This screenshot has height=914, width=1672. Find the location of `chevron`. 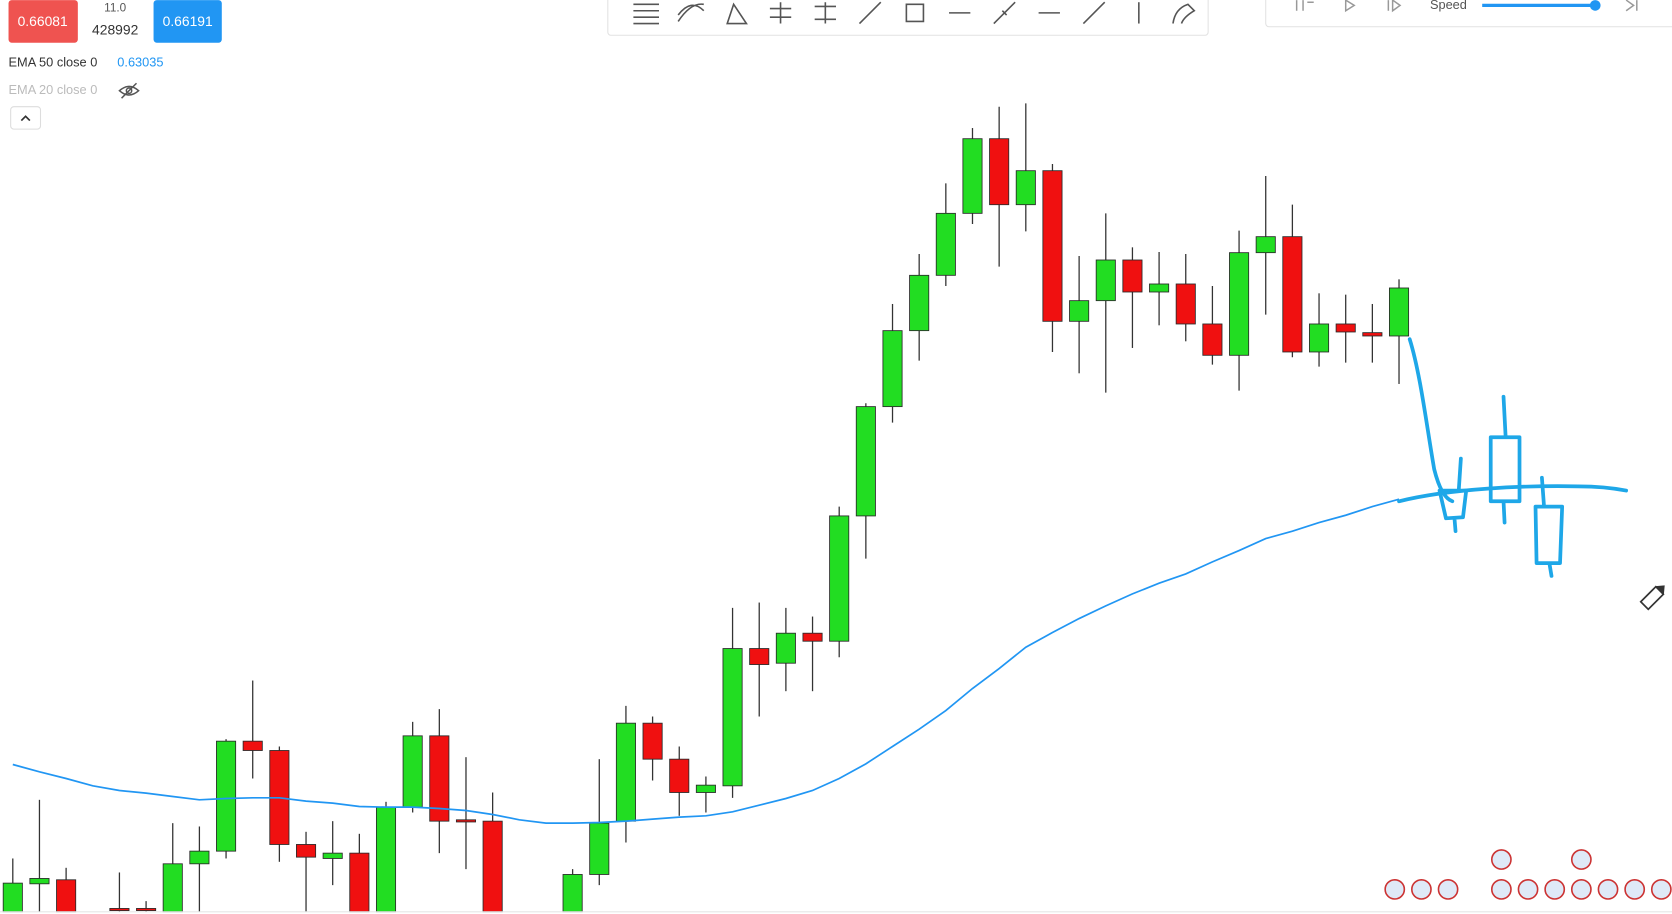

chevron is located at coordinates (25, 118).